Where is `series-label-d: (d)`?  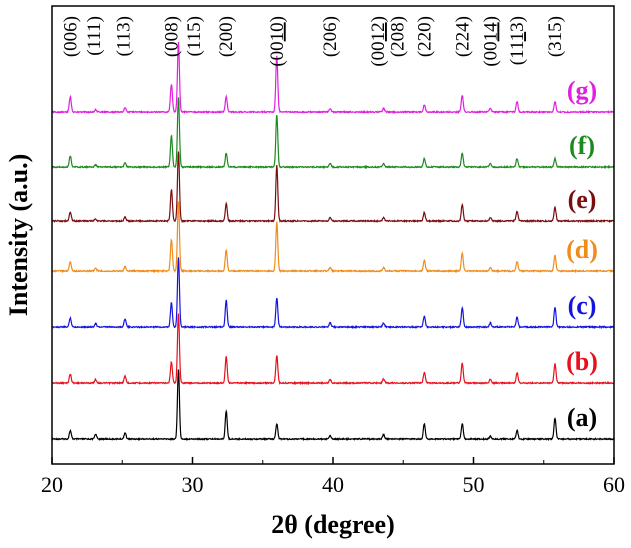 series-label-d: (d) is located at coordinates (582, 249).